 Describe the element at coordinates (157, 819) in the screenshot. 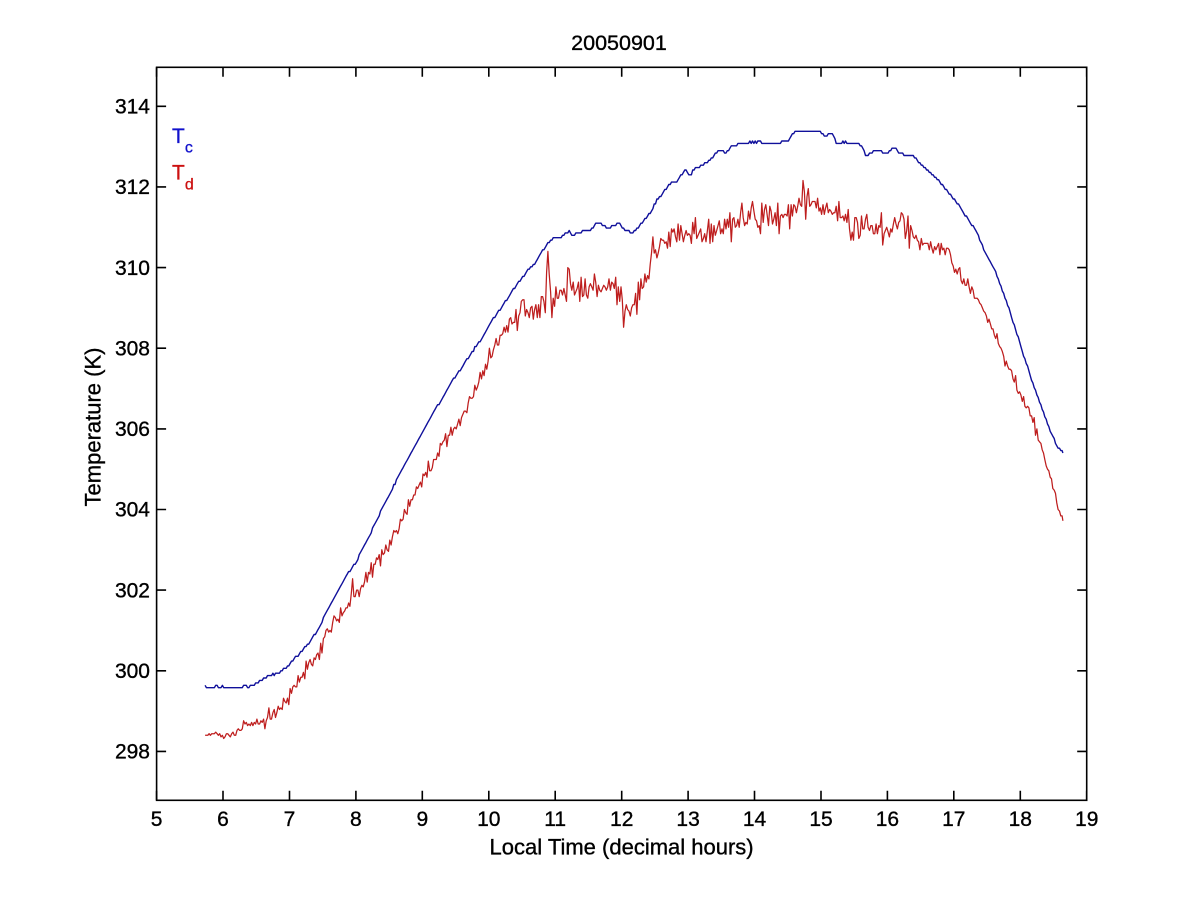

I see `svg-text: 5` at that location.